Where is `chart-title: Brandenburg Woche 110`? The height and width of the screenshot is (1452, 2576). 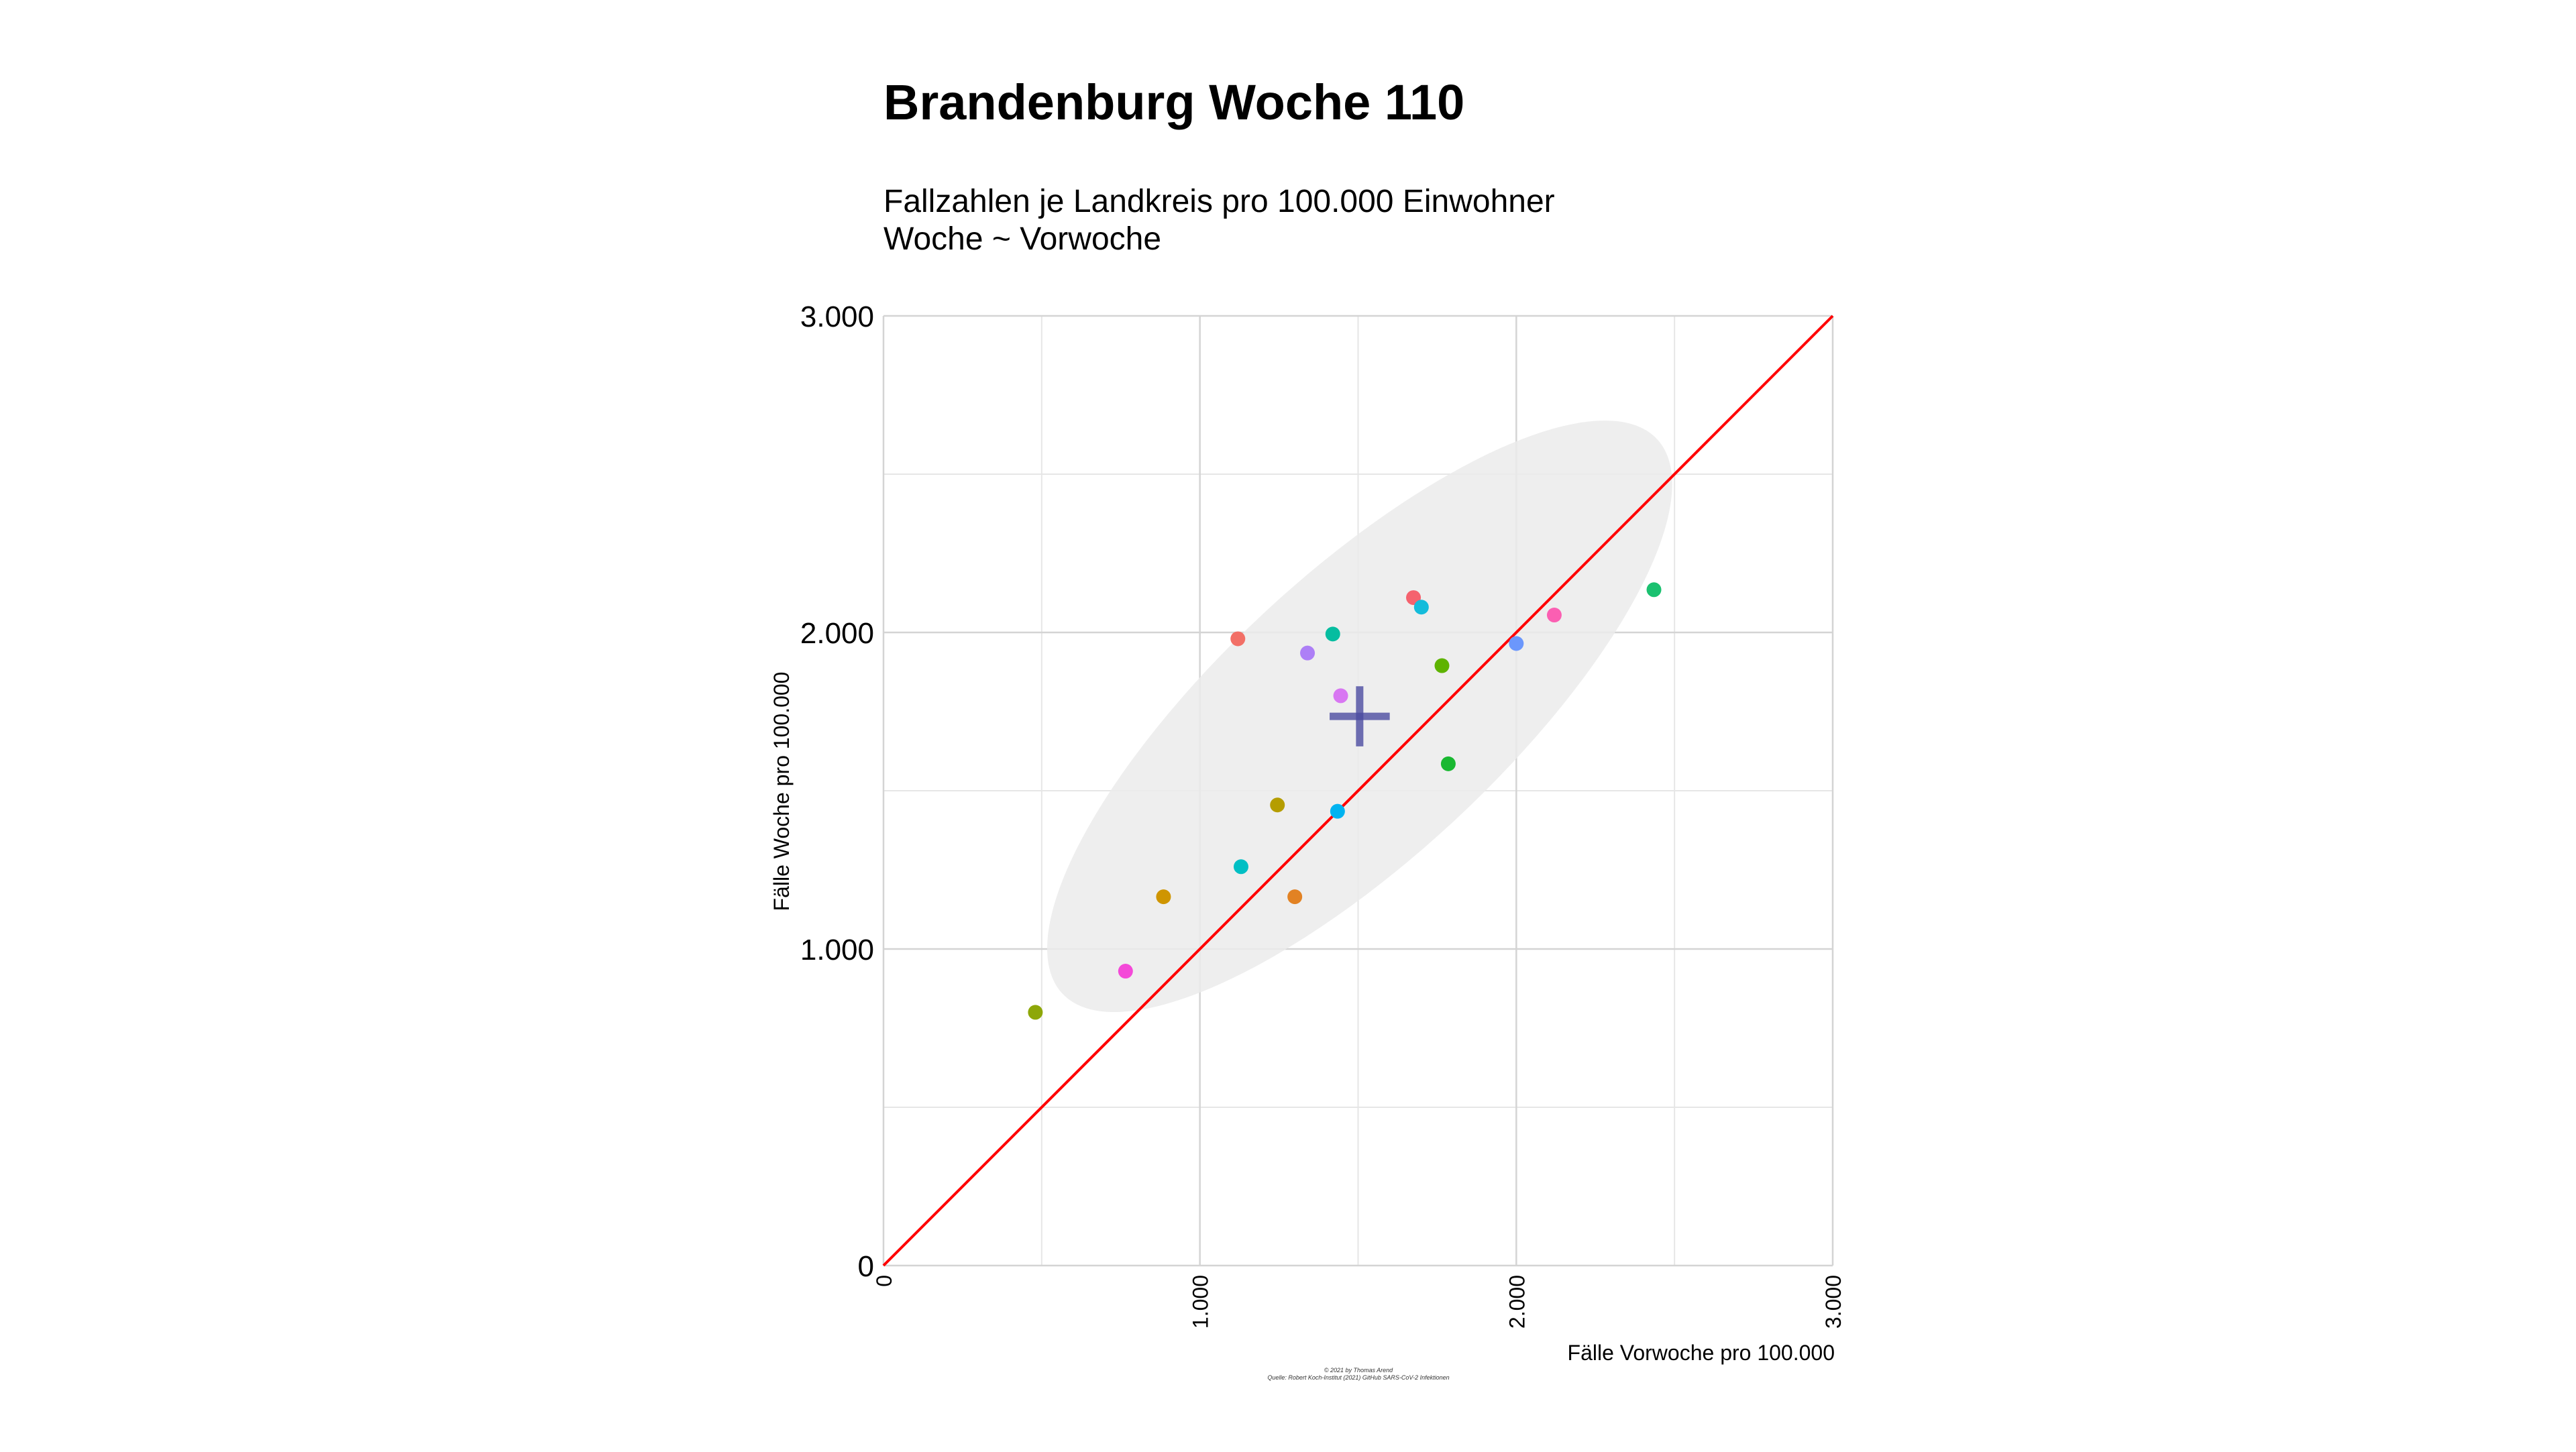 chart-title: Brandenburg Woche 110 is located at coordinates (1173, 102).